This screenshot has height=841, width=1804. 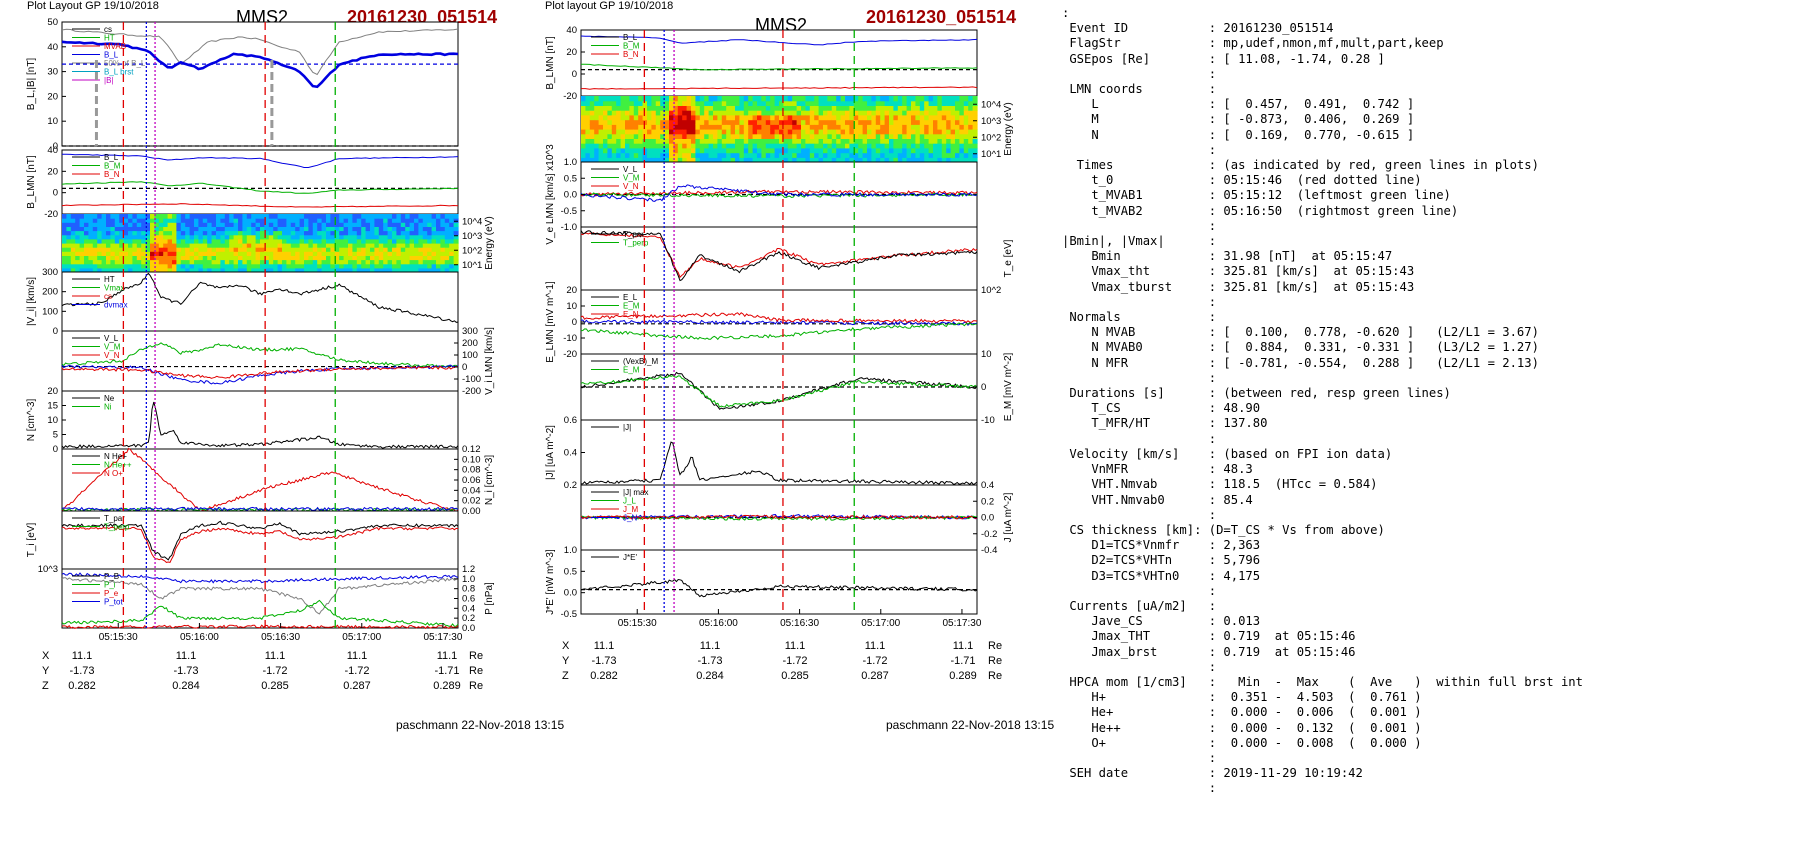 What do you see at coordinates (779, 63) in the screenshot?
I see `panel-frame` at bounding box center [779, 63].